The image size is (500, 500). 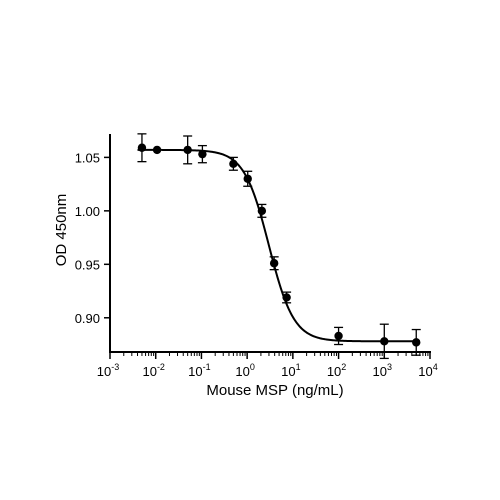 I want to click on x-tick-label: 10⁻³, so click(x=108, y=370).